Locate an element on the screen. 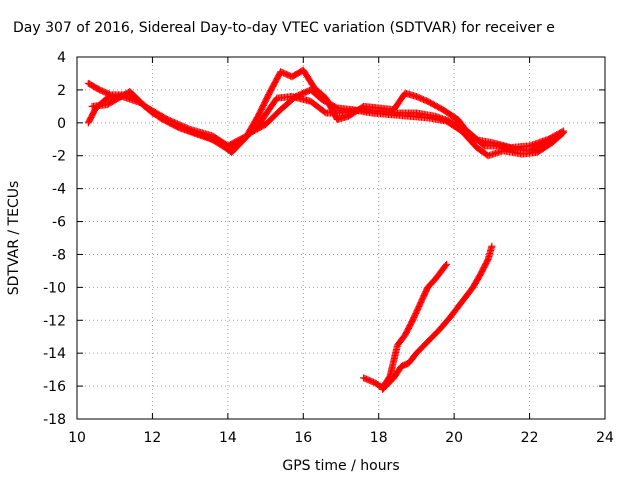 This screenshot has height=480, width=640. y-tick-label: -2 is located at coordinates (59, 157).